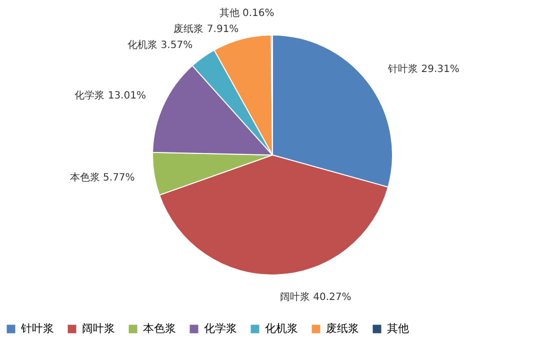 This screenshot has height=359, width=555. Describe the element at coordinates (246, 13) in the screenshot. I see `category-label: 其他 0.16%` at that location.